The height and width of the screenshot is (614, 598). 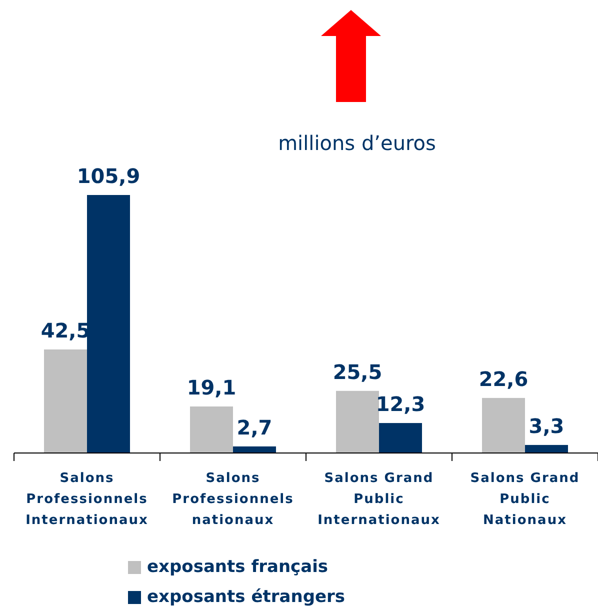 I want to click on data-label: 42,5, so click(x=65, y=330).